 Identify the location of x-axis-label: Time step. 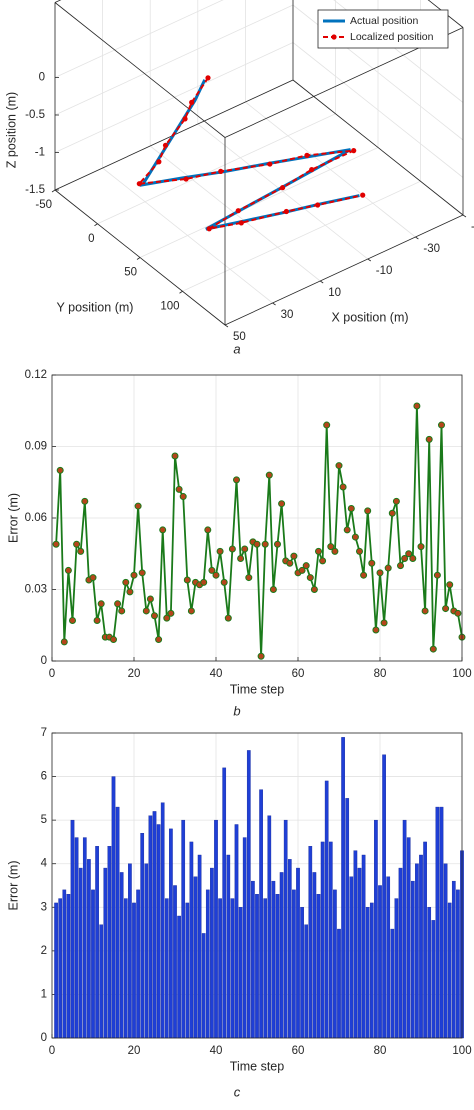
(257, 1066).